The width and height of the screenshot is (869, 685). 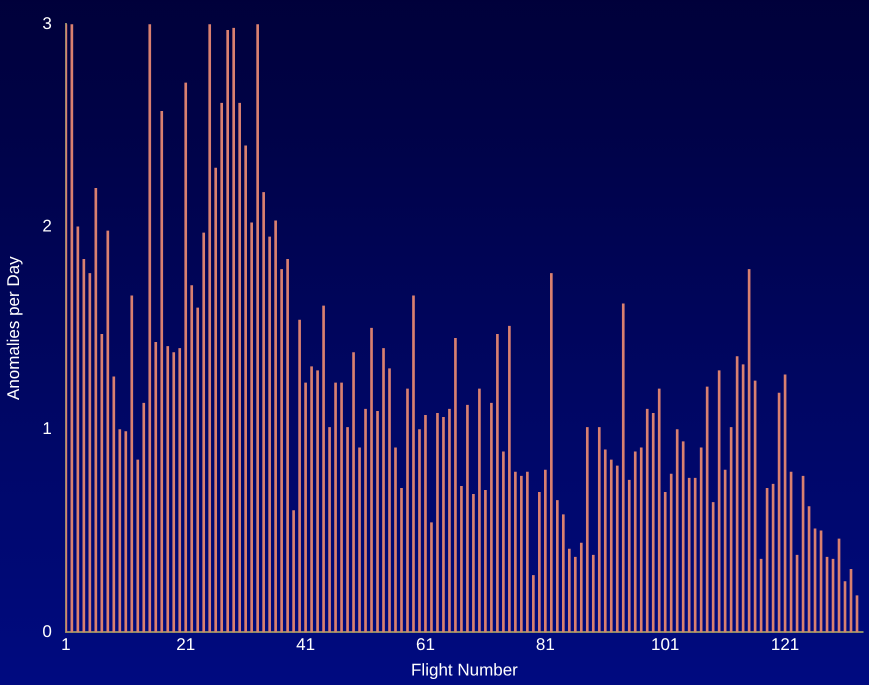 What do you see at coordinates (464, 670) in the screenshot?
I see `x-axis-title: Flight Number` at bounding box center [464, 670].